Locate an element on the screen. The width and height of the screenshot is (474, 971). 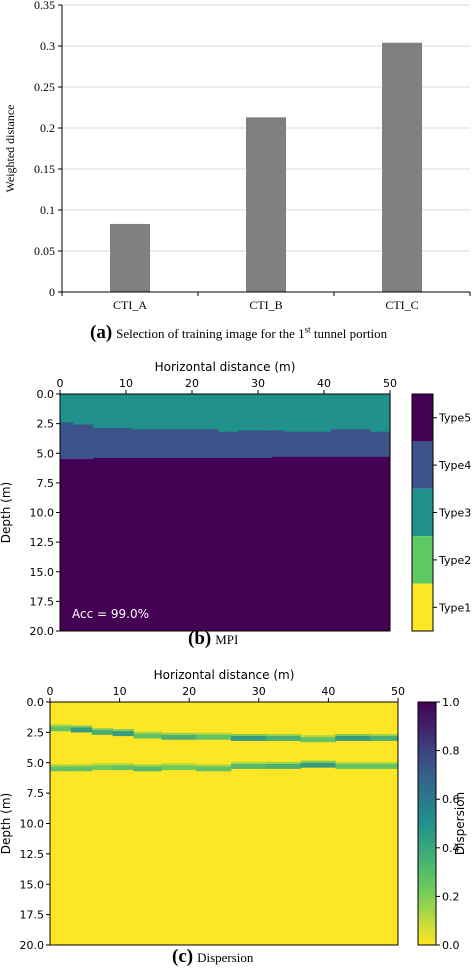
caption-a-sup: st is located at coordinates (307, 329).